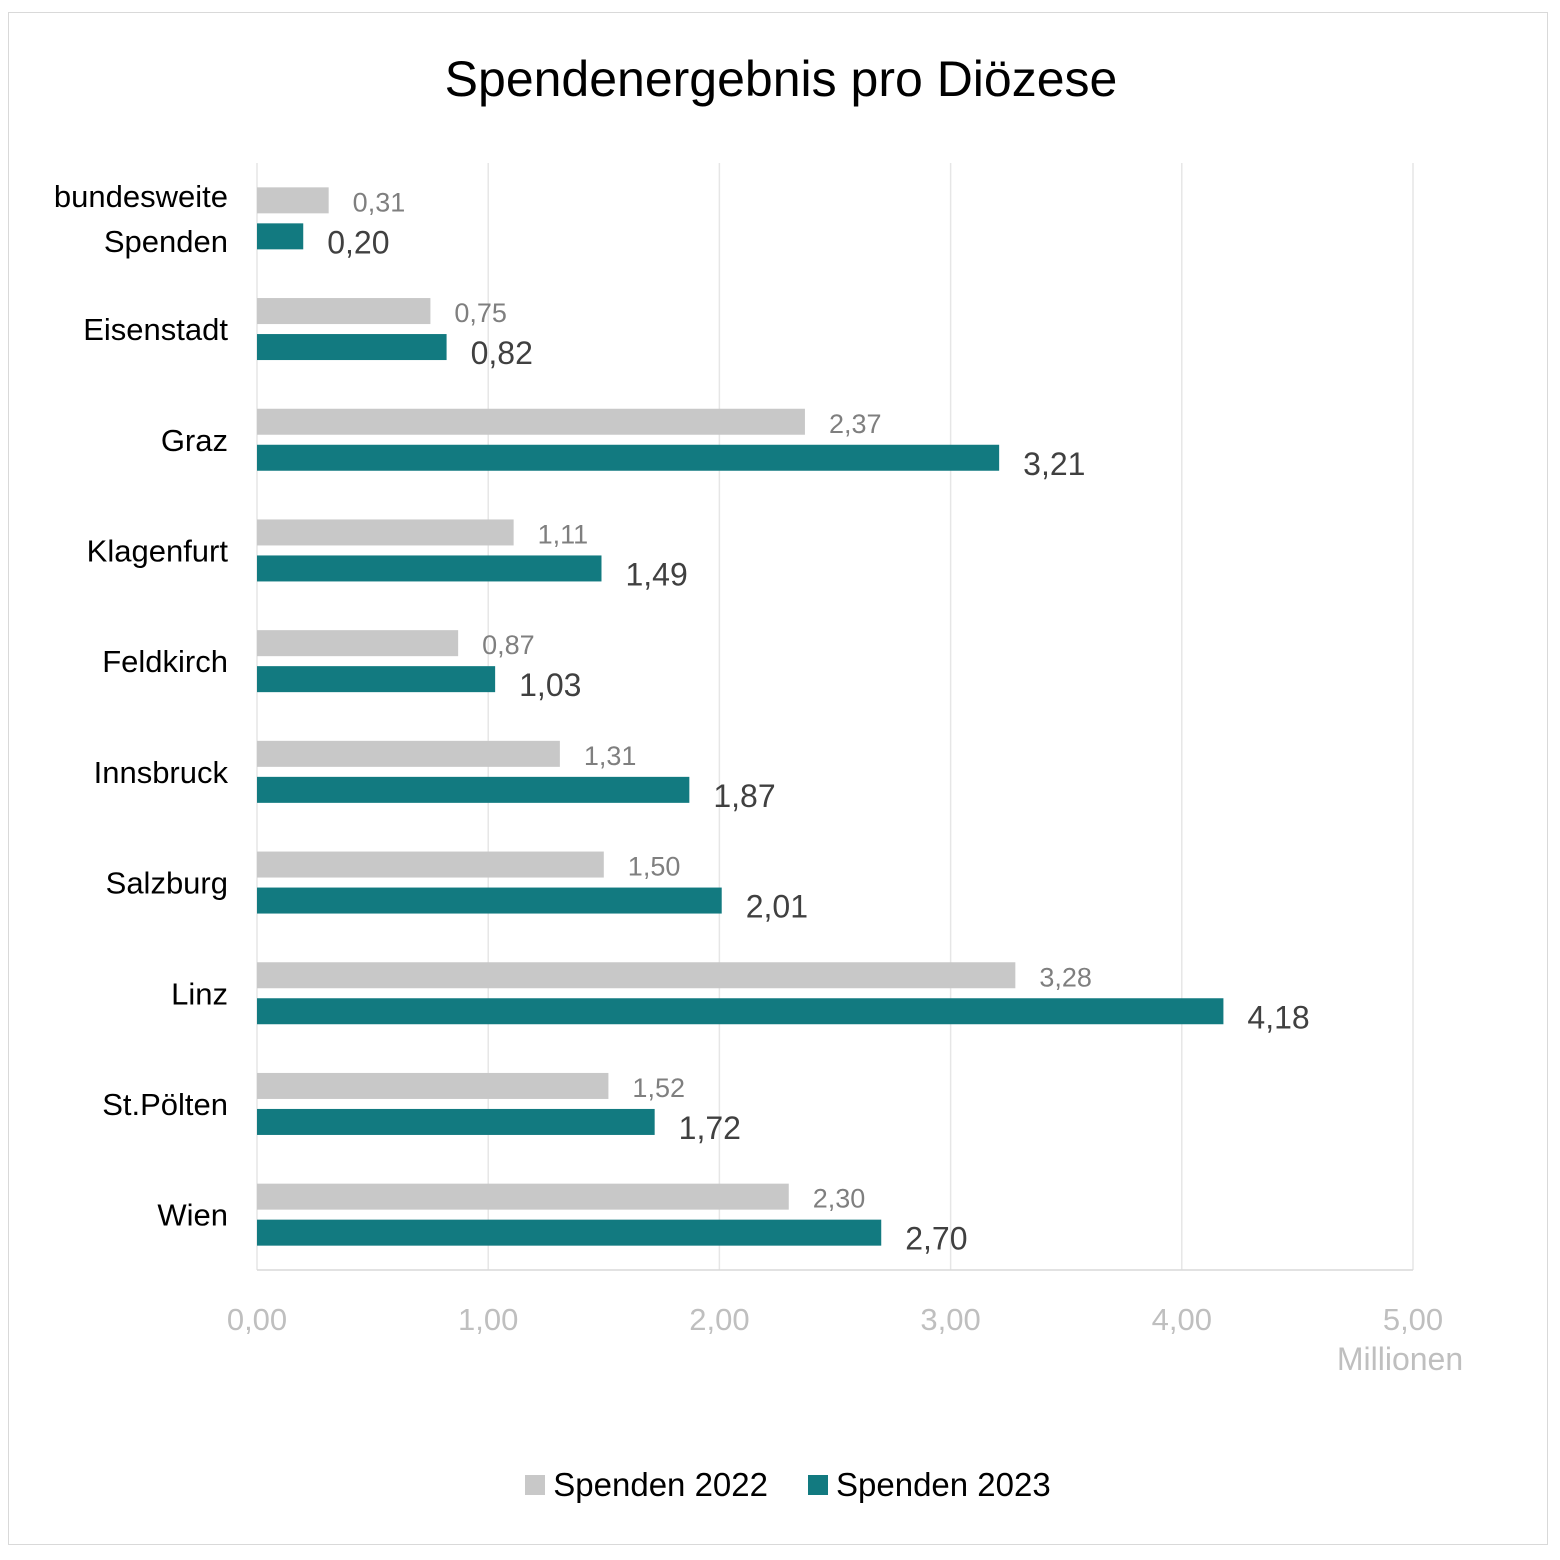 Image resolution: width=1560 pixels, height=1560 pixels. What do you see at coordinates (165, 1104) in the screenshot?
I see `category-label: St.Pölten` at bounding box center [165, 1104].